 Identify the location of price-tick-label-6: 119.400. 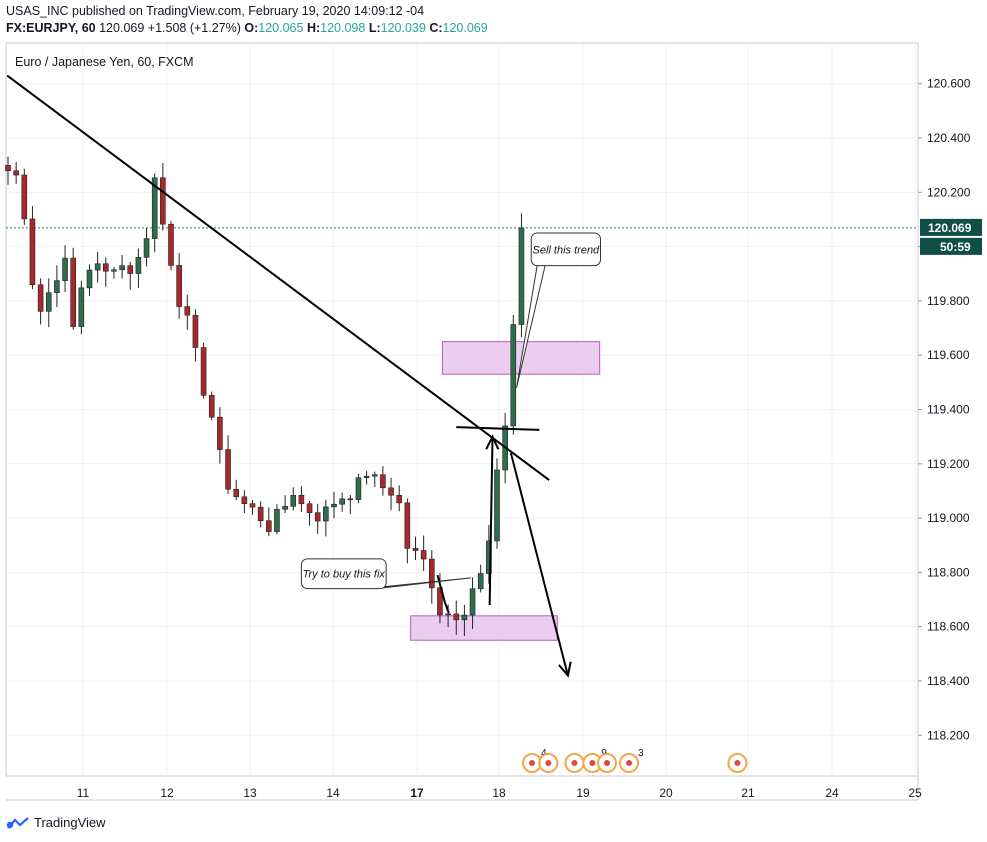
(948, 410).